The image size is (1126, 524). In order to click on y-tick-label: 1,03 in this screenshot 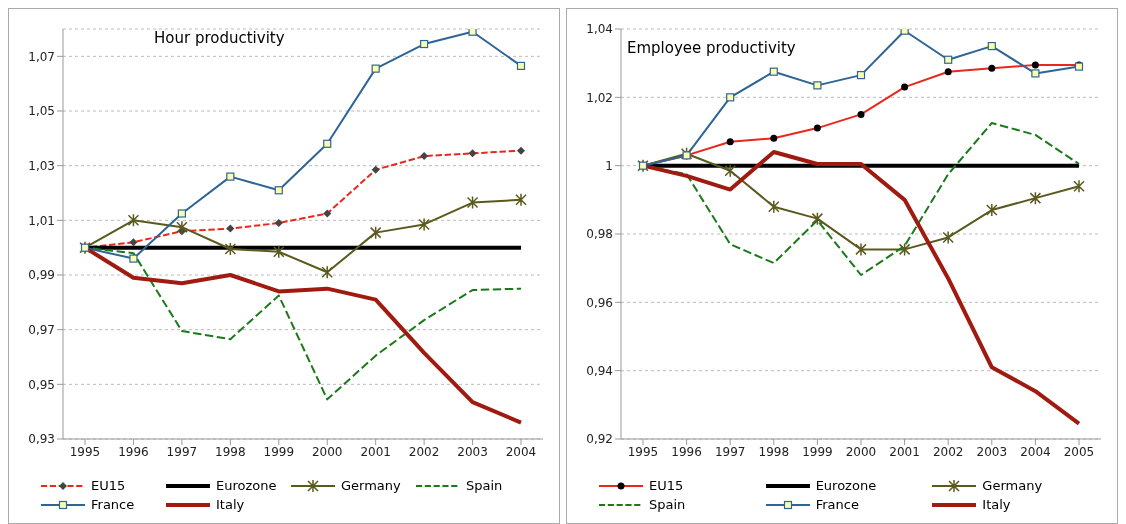, I will do `click(41, 165)`.